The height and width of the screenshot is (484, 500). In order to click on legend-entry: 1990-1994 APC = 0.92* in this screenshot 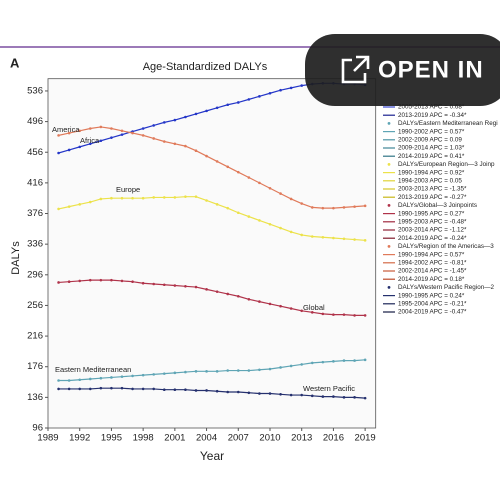, I will do `click(431, 172)`.